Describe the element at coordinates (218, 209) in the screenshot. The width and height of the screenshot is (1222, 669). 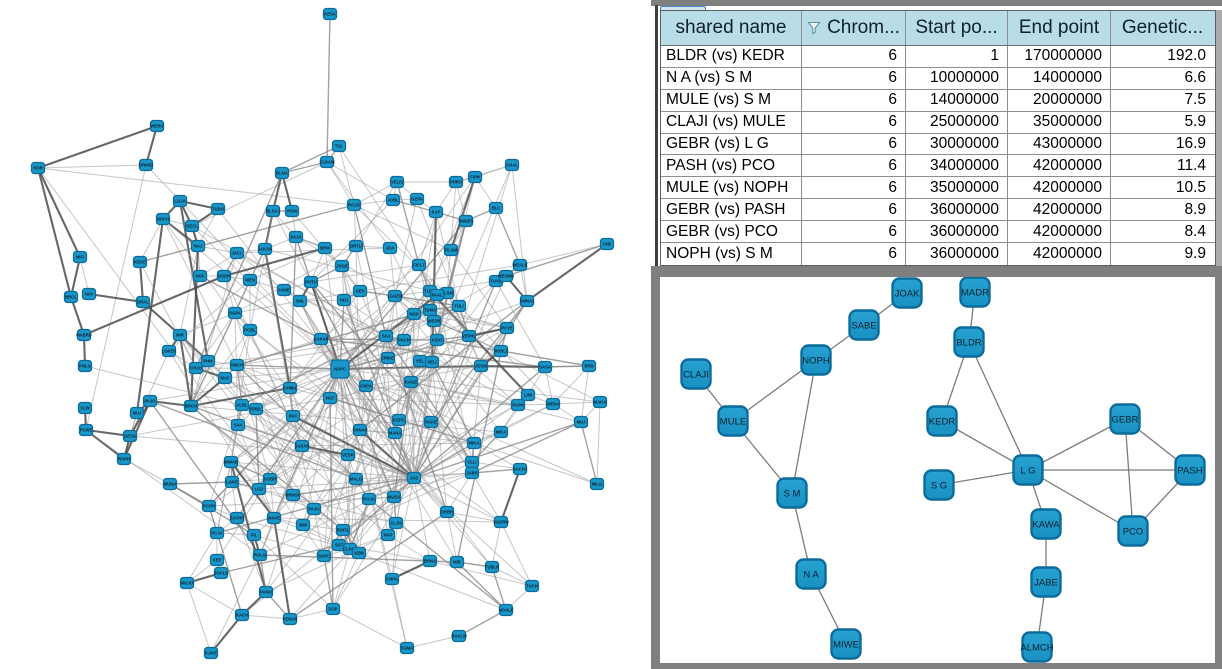
I see `network-node: TUDO` at that location.